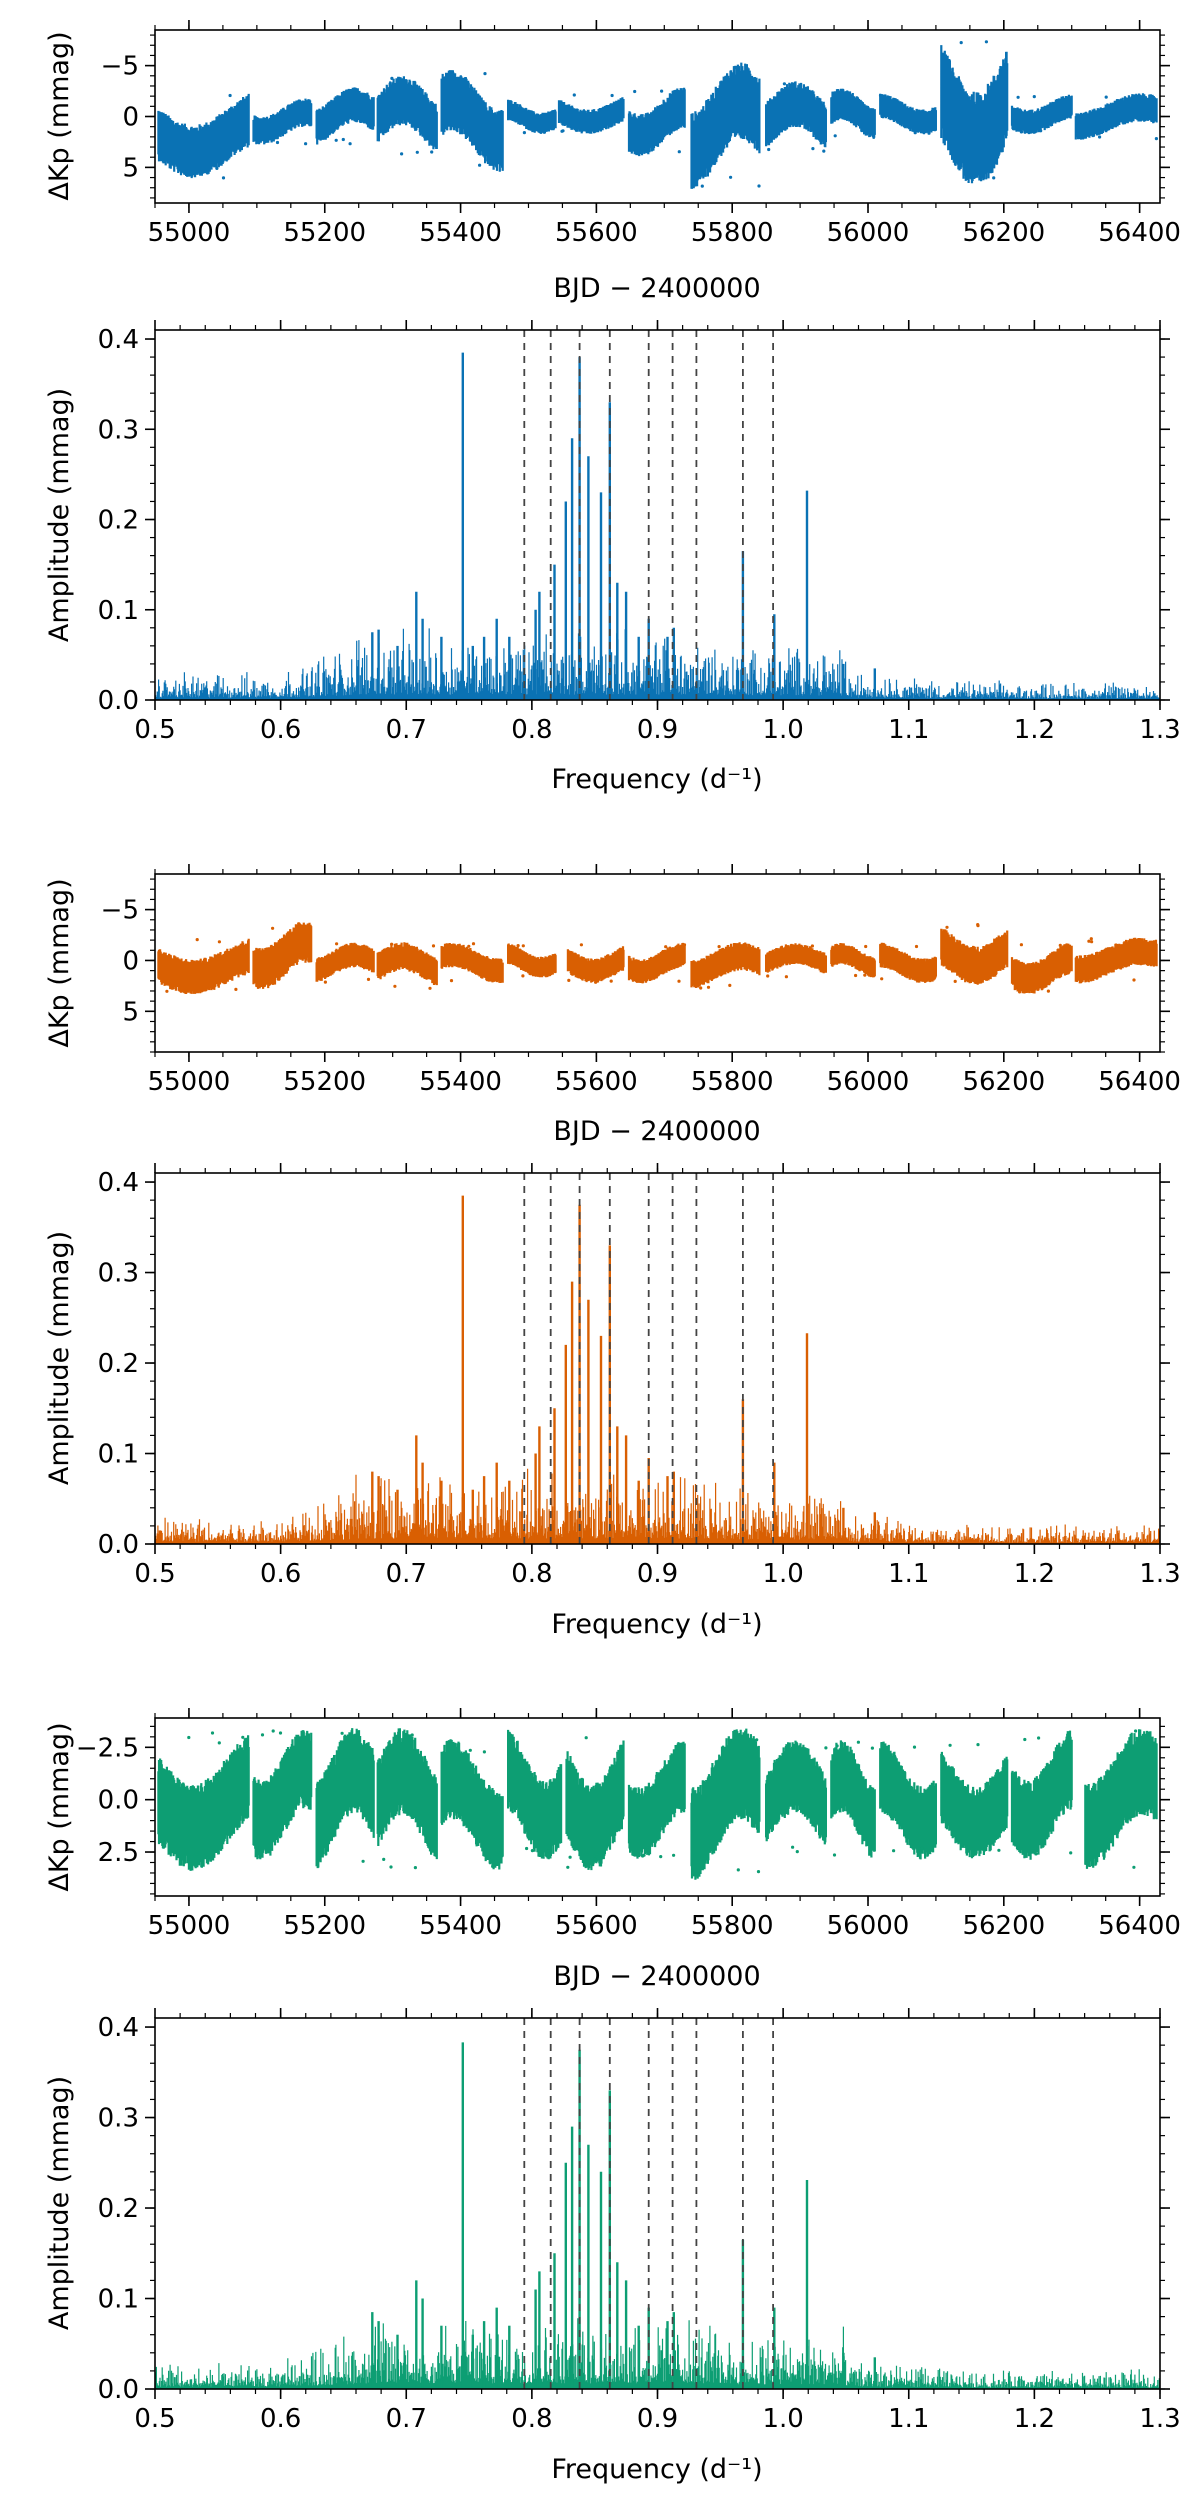 The image size is (1200, 2493). Describe the element at coordinates (460, 1926) in the screenshot. I see `x-tick-label: 55400` at that location.